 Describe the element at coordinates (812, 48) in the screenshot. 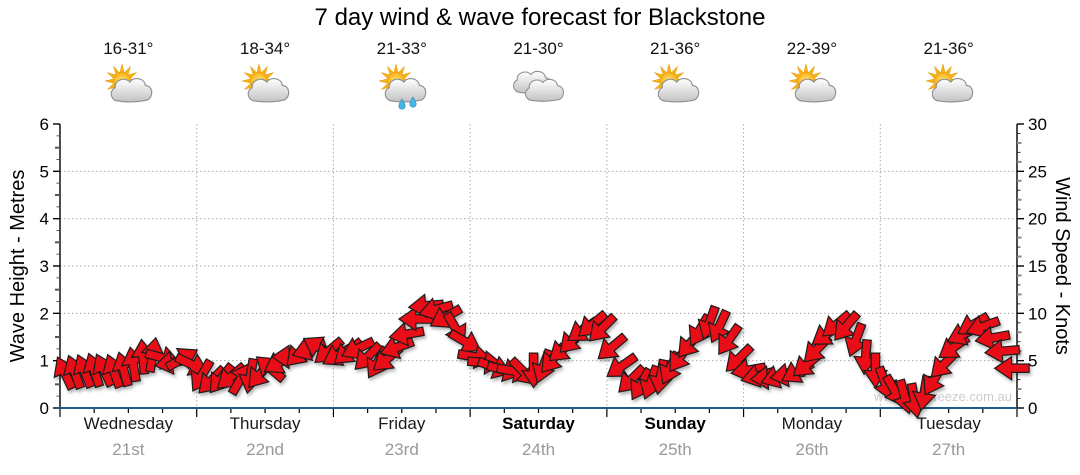

I see `day-temp: 22-39°` at that location.